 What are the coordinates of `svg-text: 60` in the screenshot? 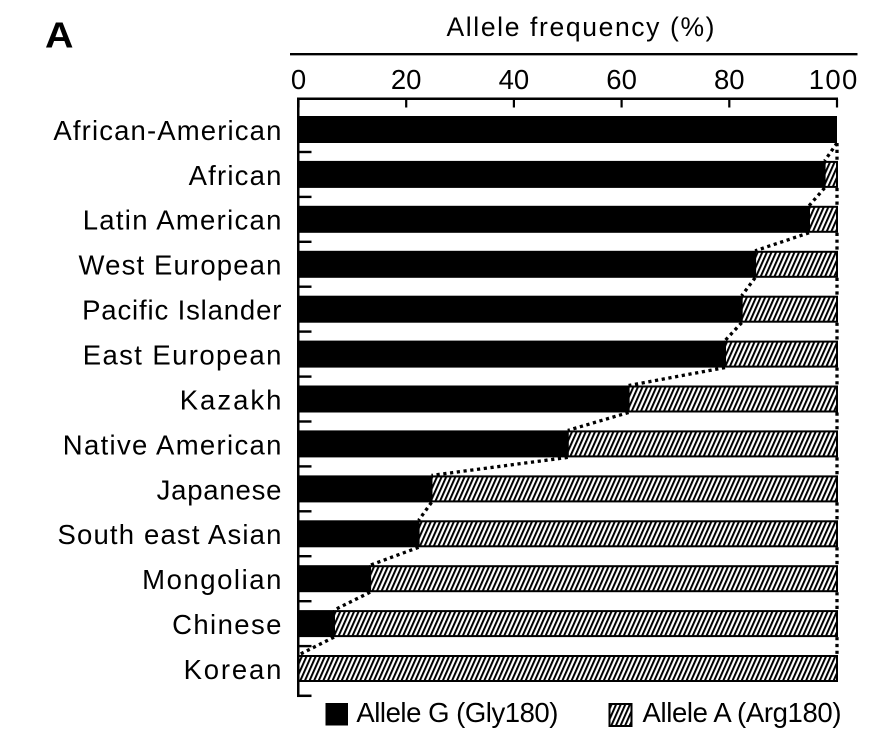 It's located at (621, 79).